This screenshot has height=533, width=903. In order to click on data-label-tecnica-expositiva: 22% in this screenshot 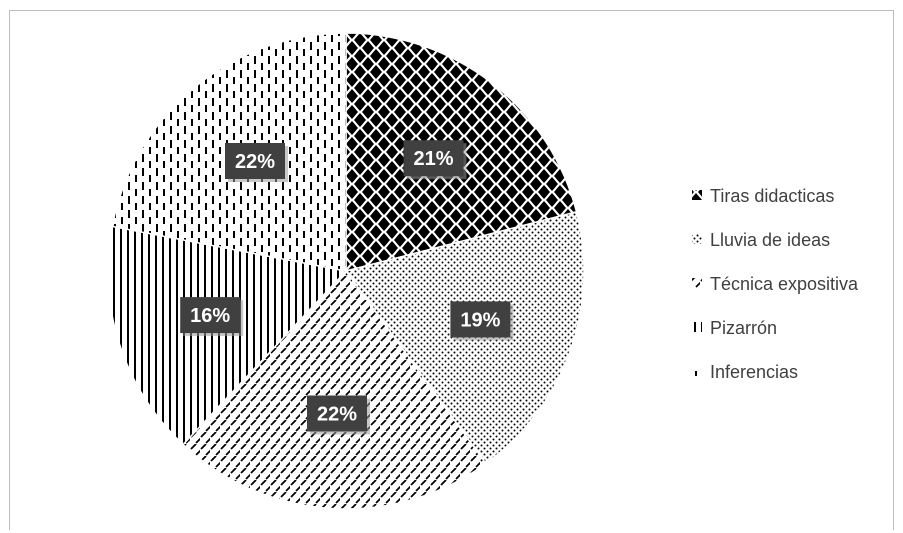, I will do `click(338, 415)`.